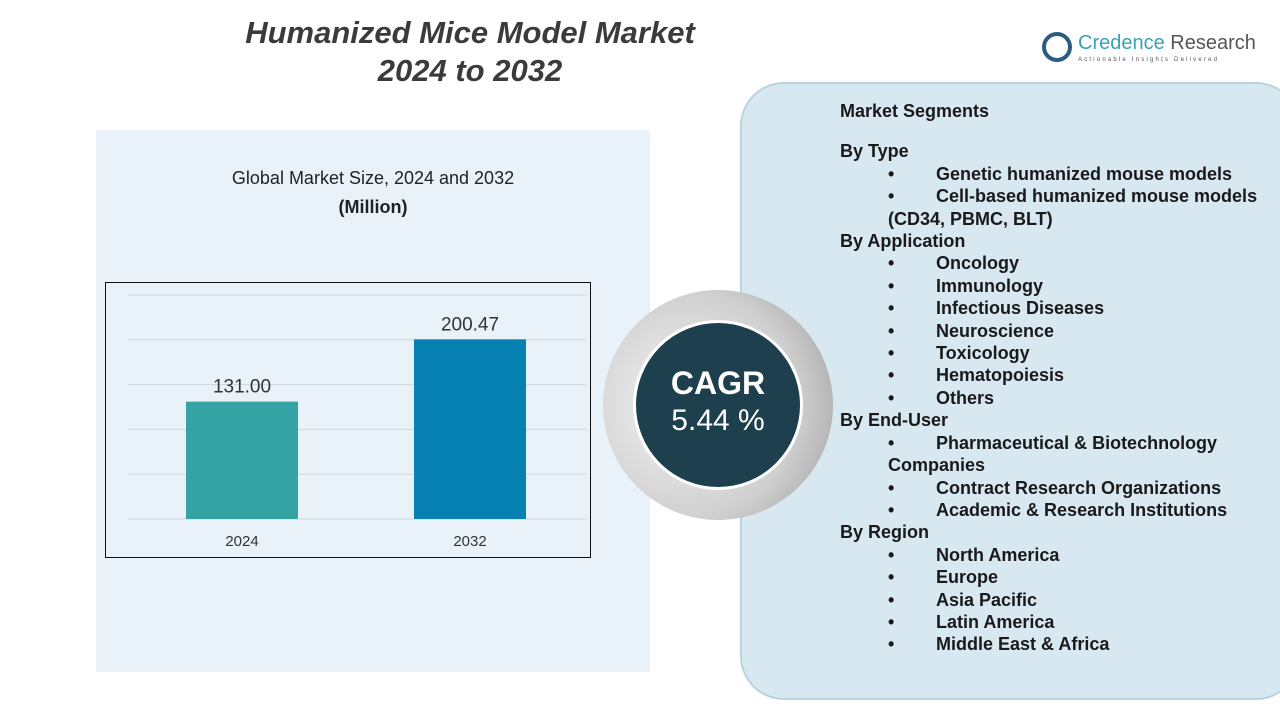  What do you see at coordinates (1055, 353) in the screenshot?
I see `segment-item: • Toxicology` at bounding box center [1055, 353].